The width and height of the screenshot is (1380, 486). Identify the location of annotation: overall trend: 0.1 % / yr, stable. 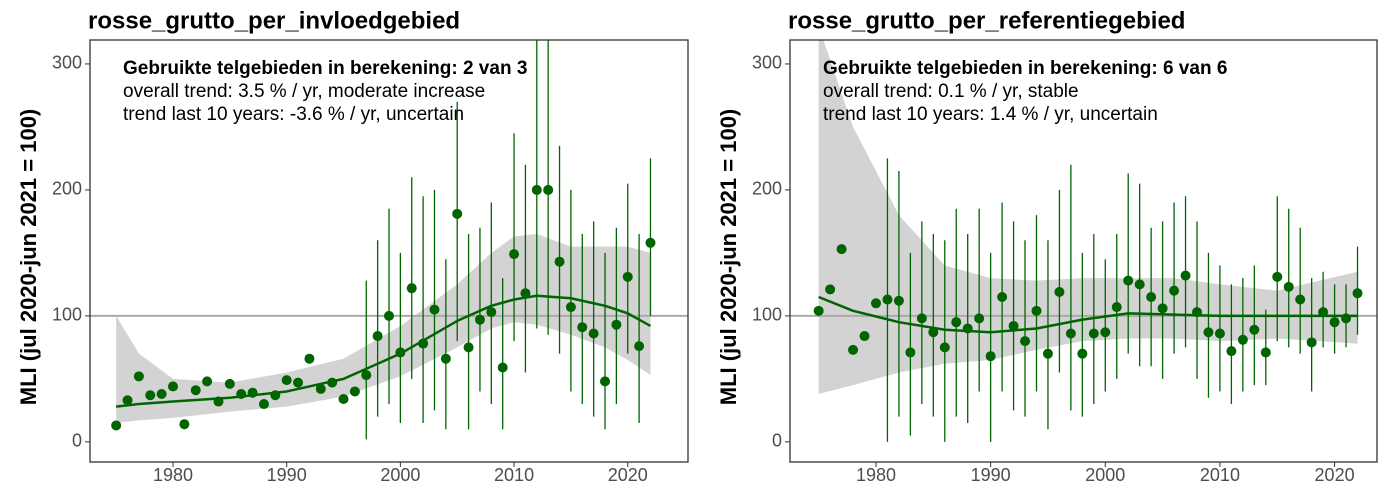
(951, 91).